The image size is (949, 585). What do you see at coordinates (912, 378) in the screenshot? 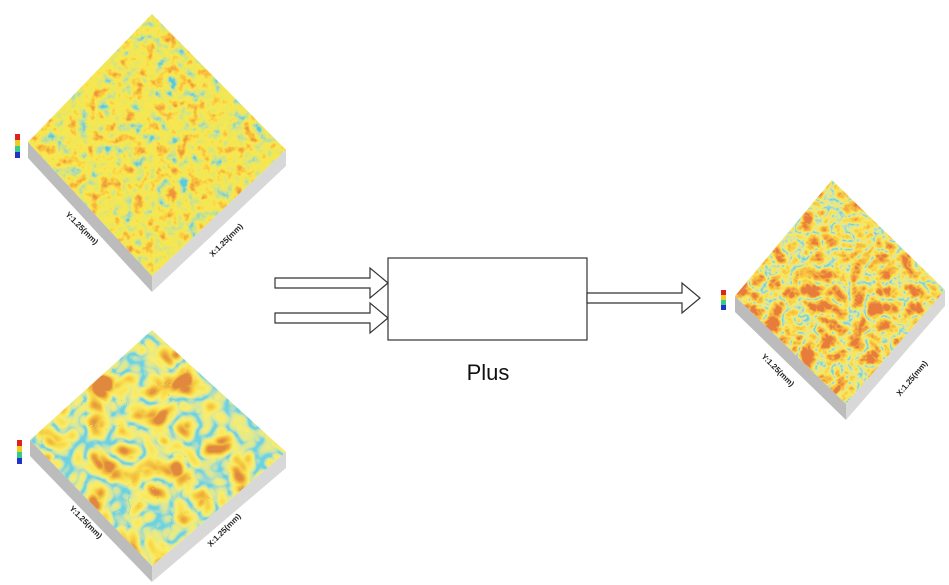
I see `x-axis-label: X:1.25(mm)` at bounding box center [912, 378].